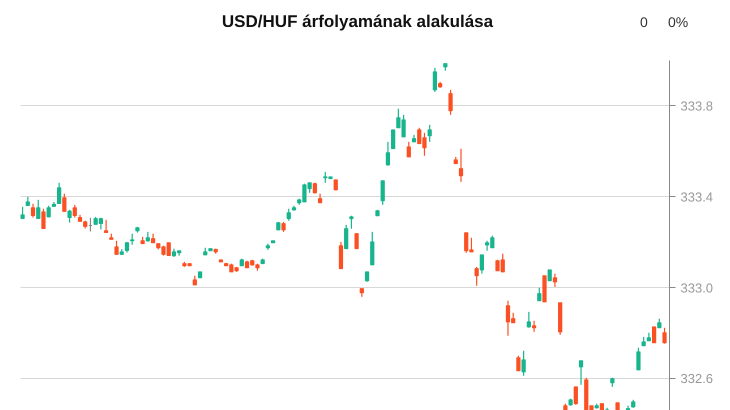  Describe the element at coordinates (358, 21) in the screenshot. I see `chart-title: USD/HUF árfolyamának alakulása` at that location.